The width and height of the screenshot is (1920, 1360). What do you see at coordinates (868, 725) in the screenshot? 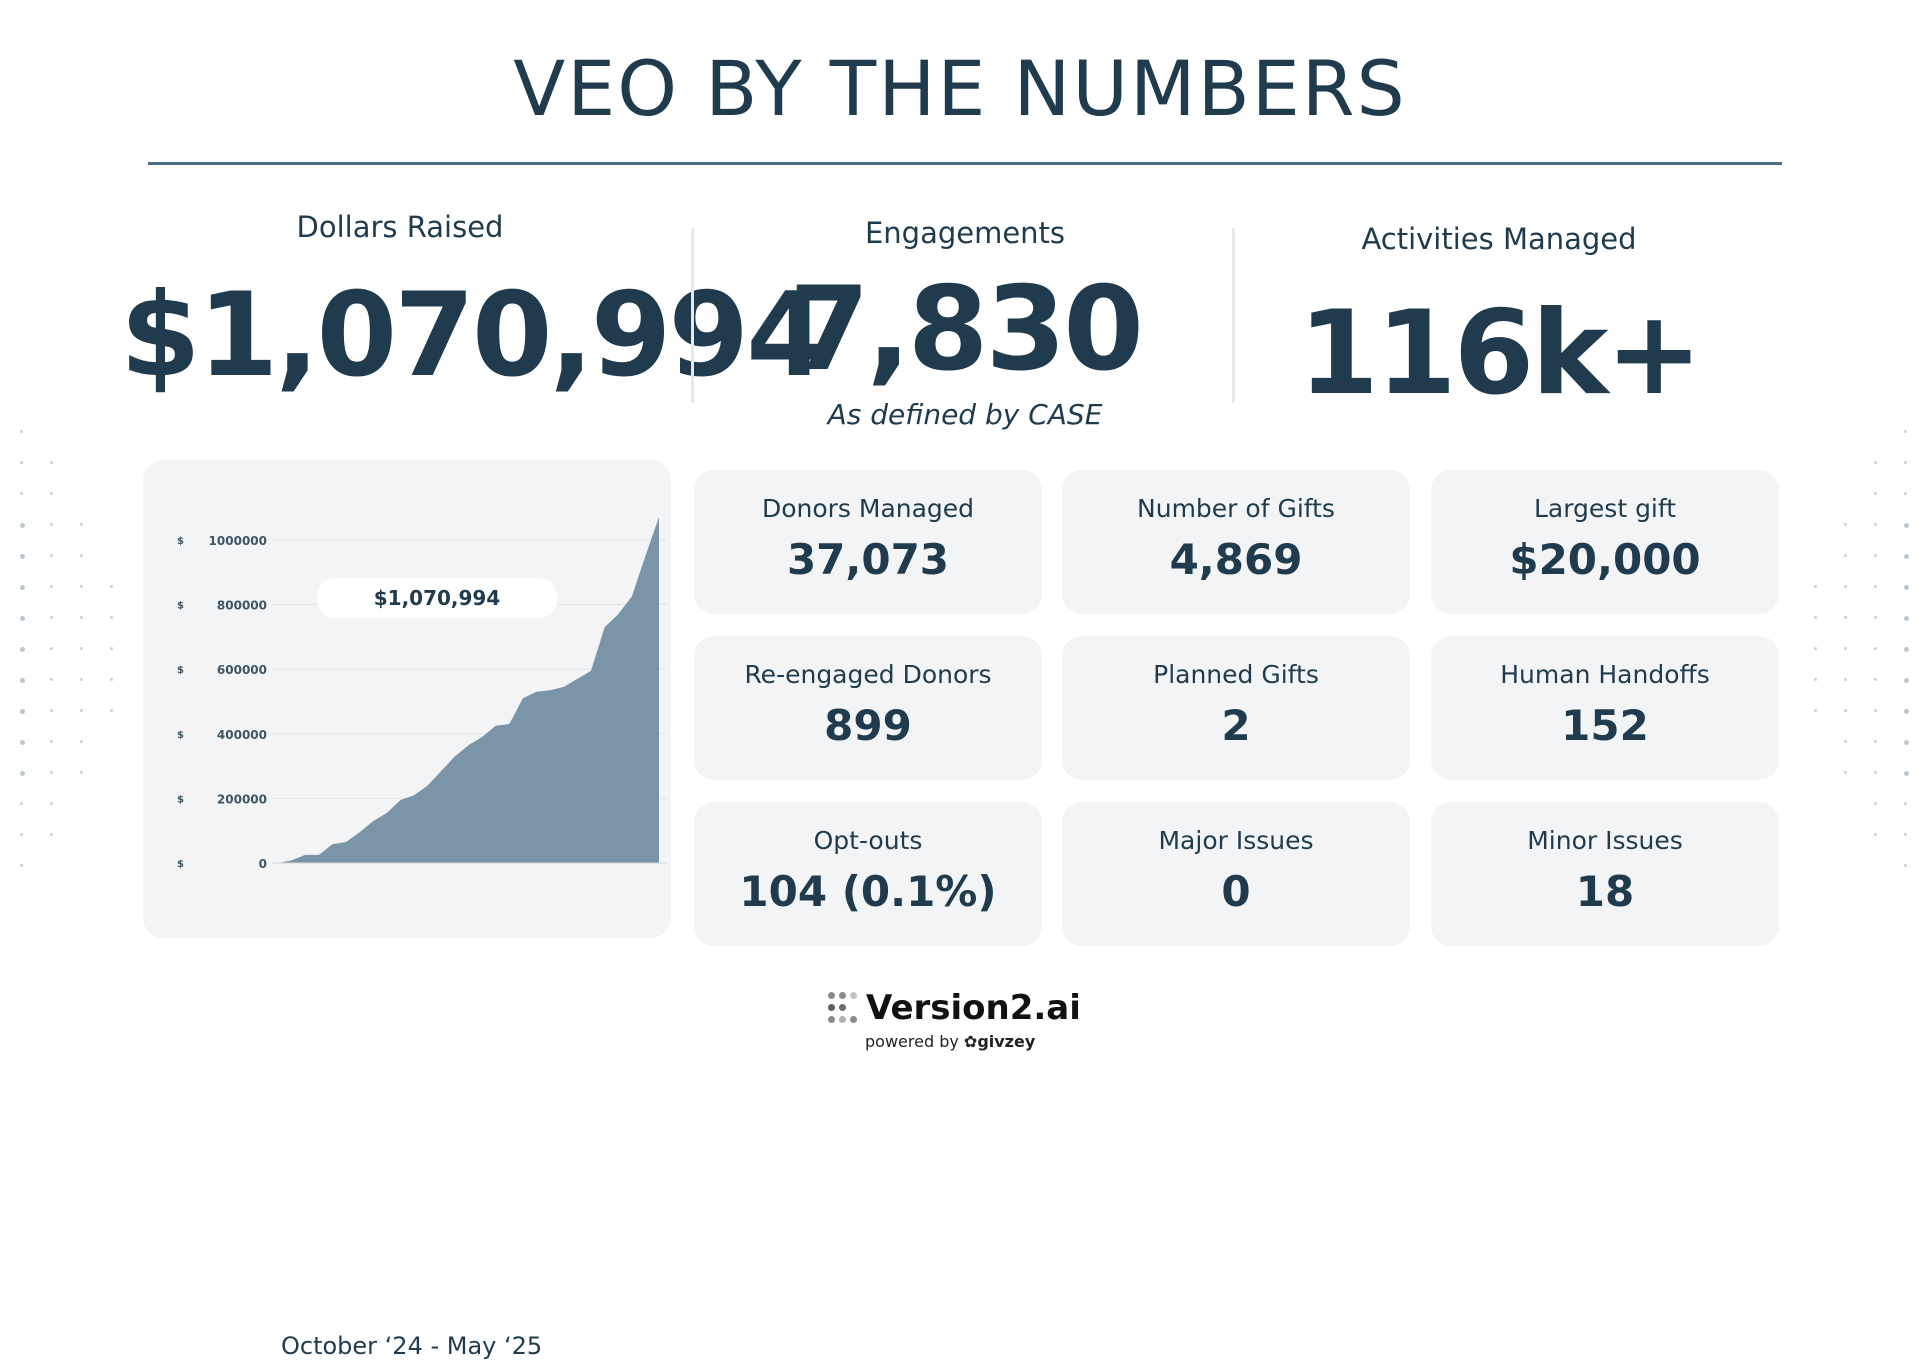
I see `stat-value: 899` at bounding box center [868, 725].